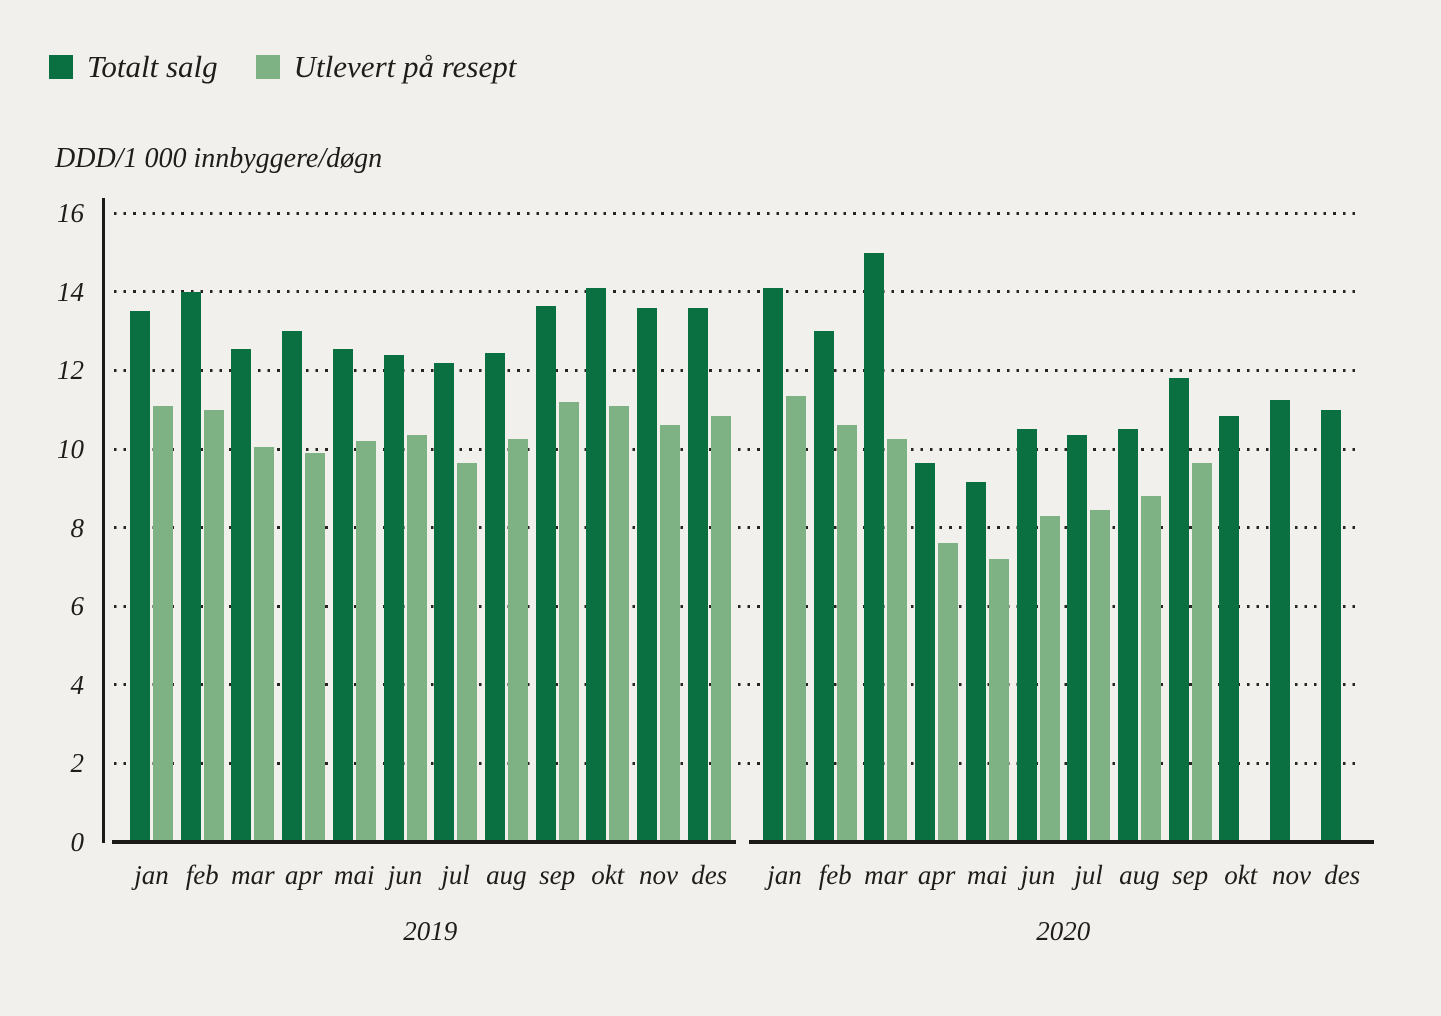 This screenshot has width=1441, height=1016. Describe the element at coordinates (1241, 875) in the screenshot. I see `x-tick-label-2020-okt: okt` at that location.